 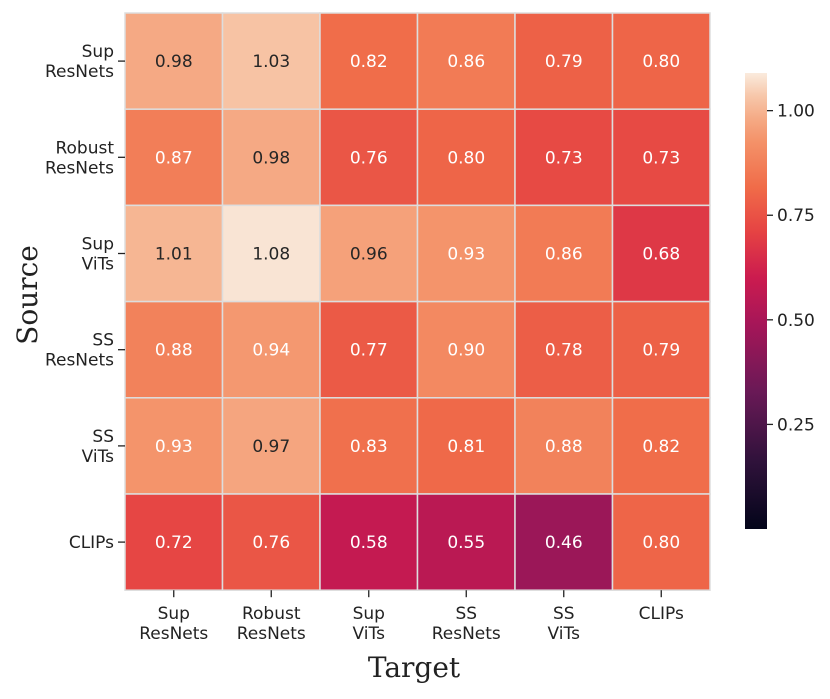 What do you see at coordinates (173, 624) in the screenshot?
I see `x-tick-label: Sup ResNets` at bounding box center [173, 624].